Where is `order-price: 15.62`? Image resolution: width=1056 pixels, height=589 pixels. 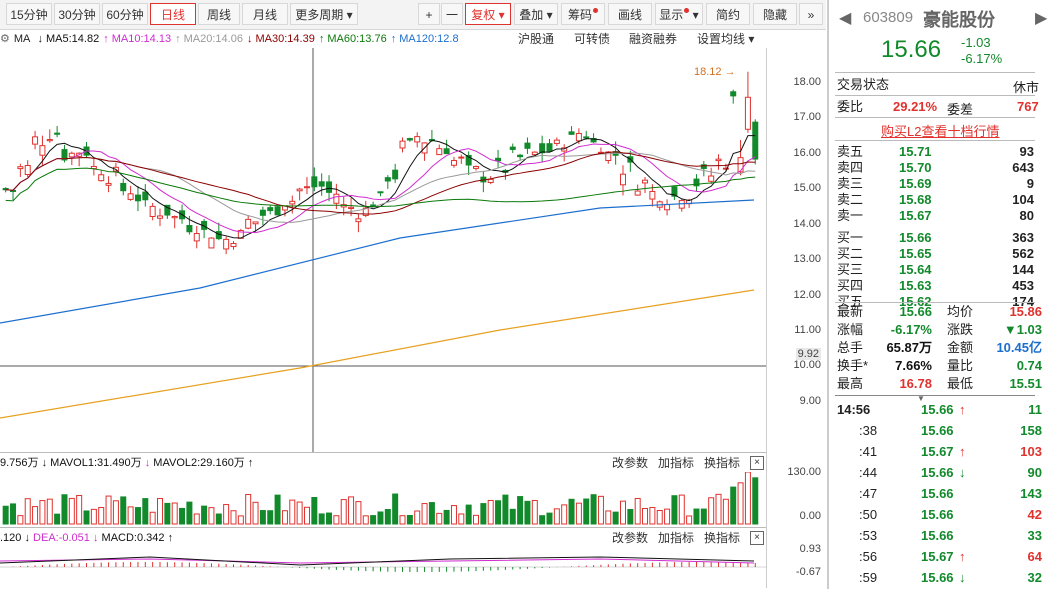 order-price: 15.62 is located at coordinates (915, 301).